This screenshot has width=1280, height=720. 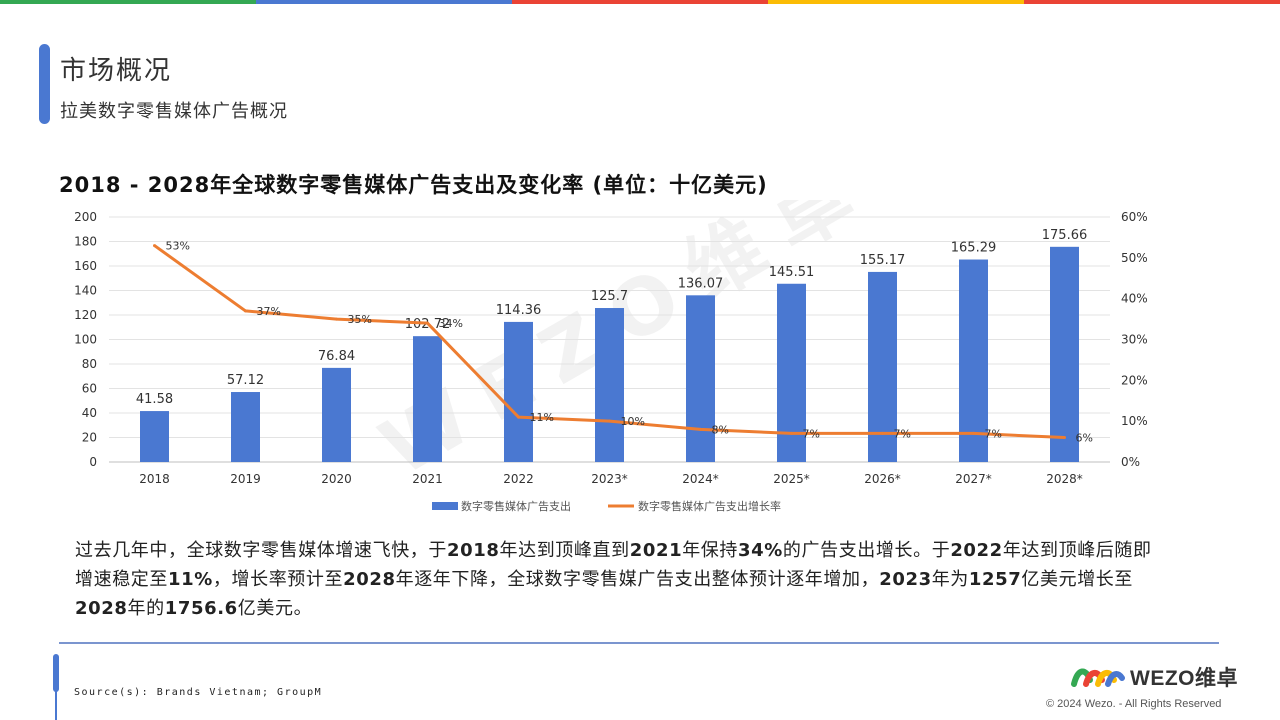 What do you see at coordinates (700, 479) in the screenshot?
I see `x-tick-label: 2024*` at bounding box center [700, 479].